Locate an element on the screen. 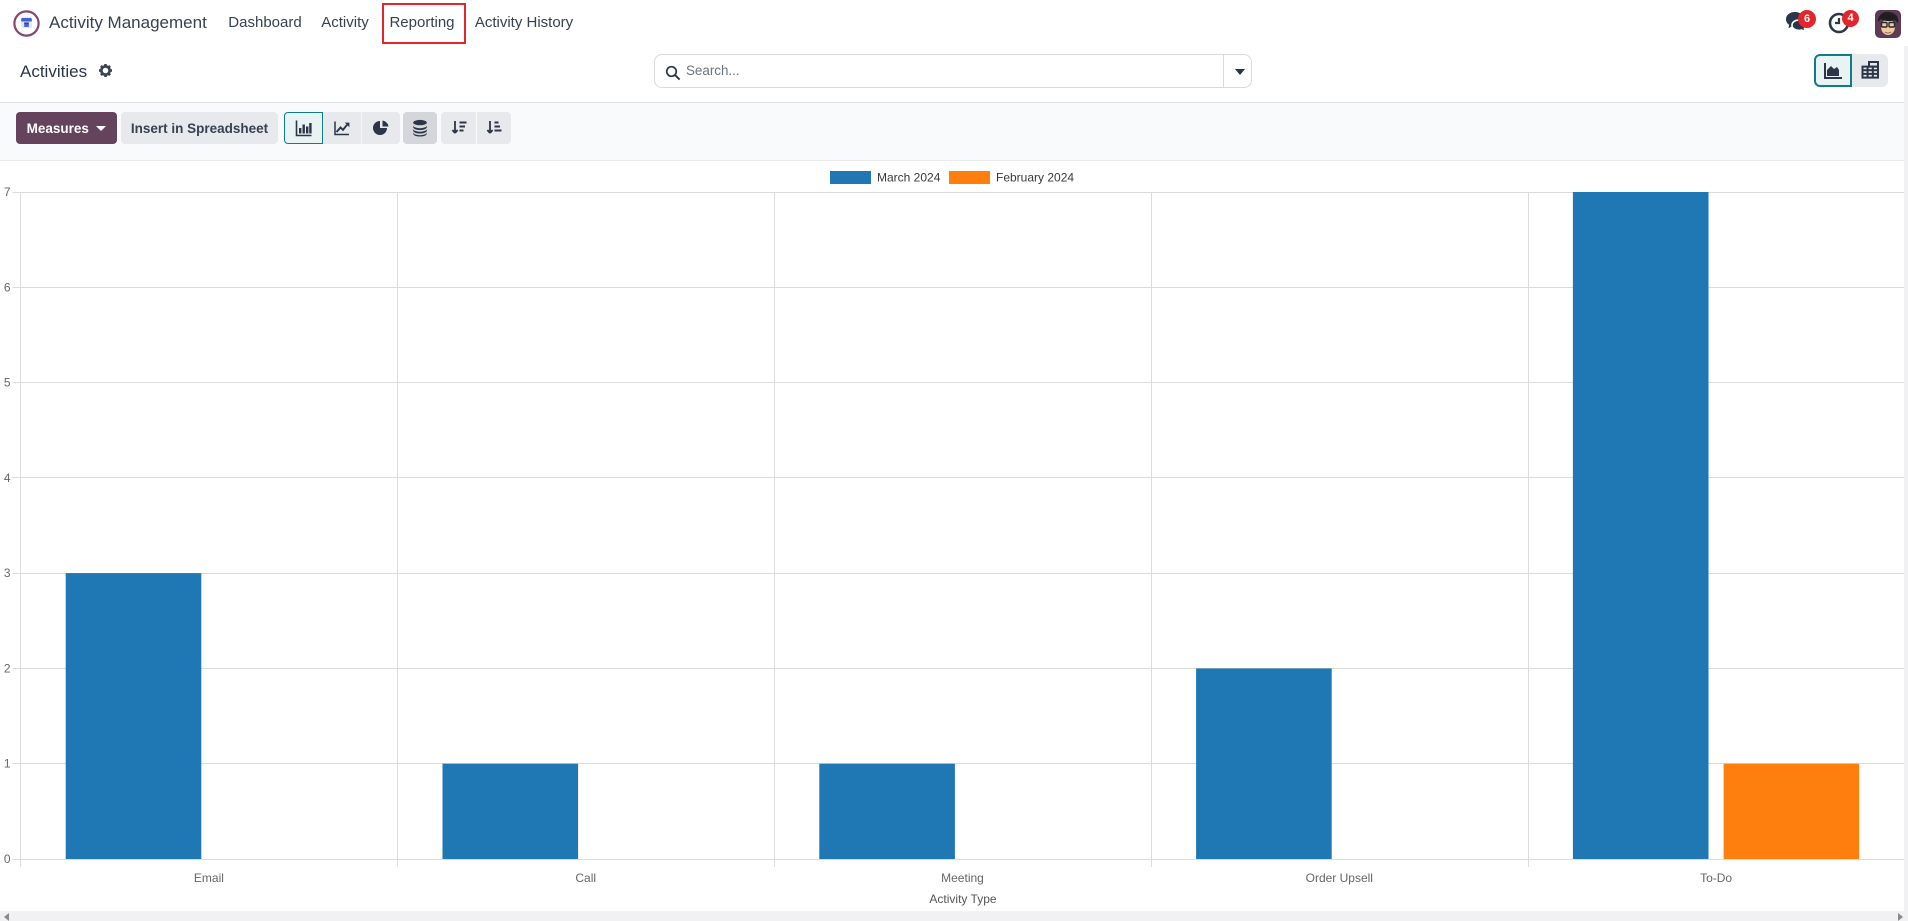 The width and height of the screenshot is (1908, 921). svg-text: March 2024 is located at coordinates (909, 178).